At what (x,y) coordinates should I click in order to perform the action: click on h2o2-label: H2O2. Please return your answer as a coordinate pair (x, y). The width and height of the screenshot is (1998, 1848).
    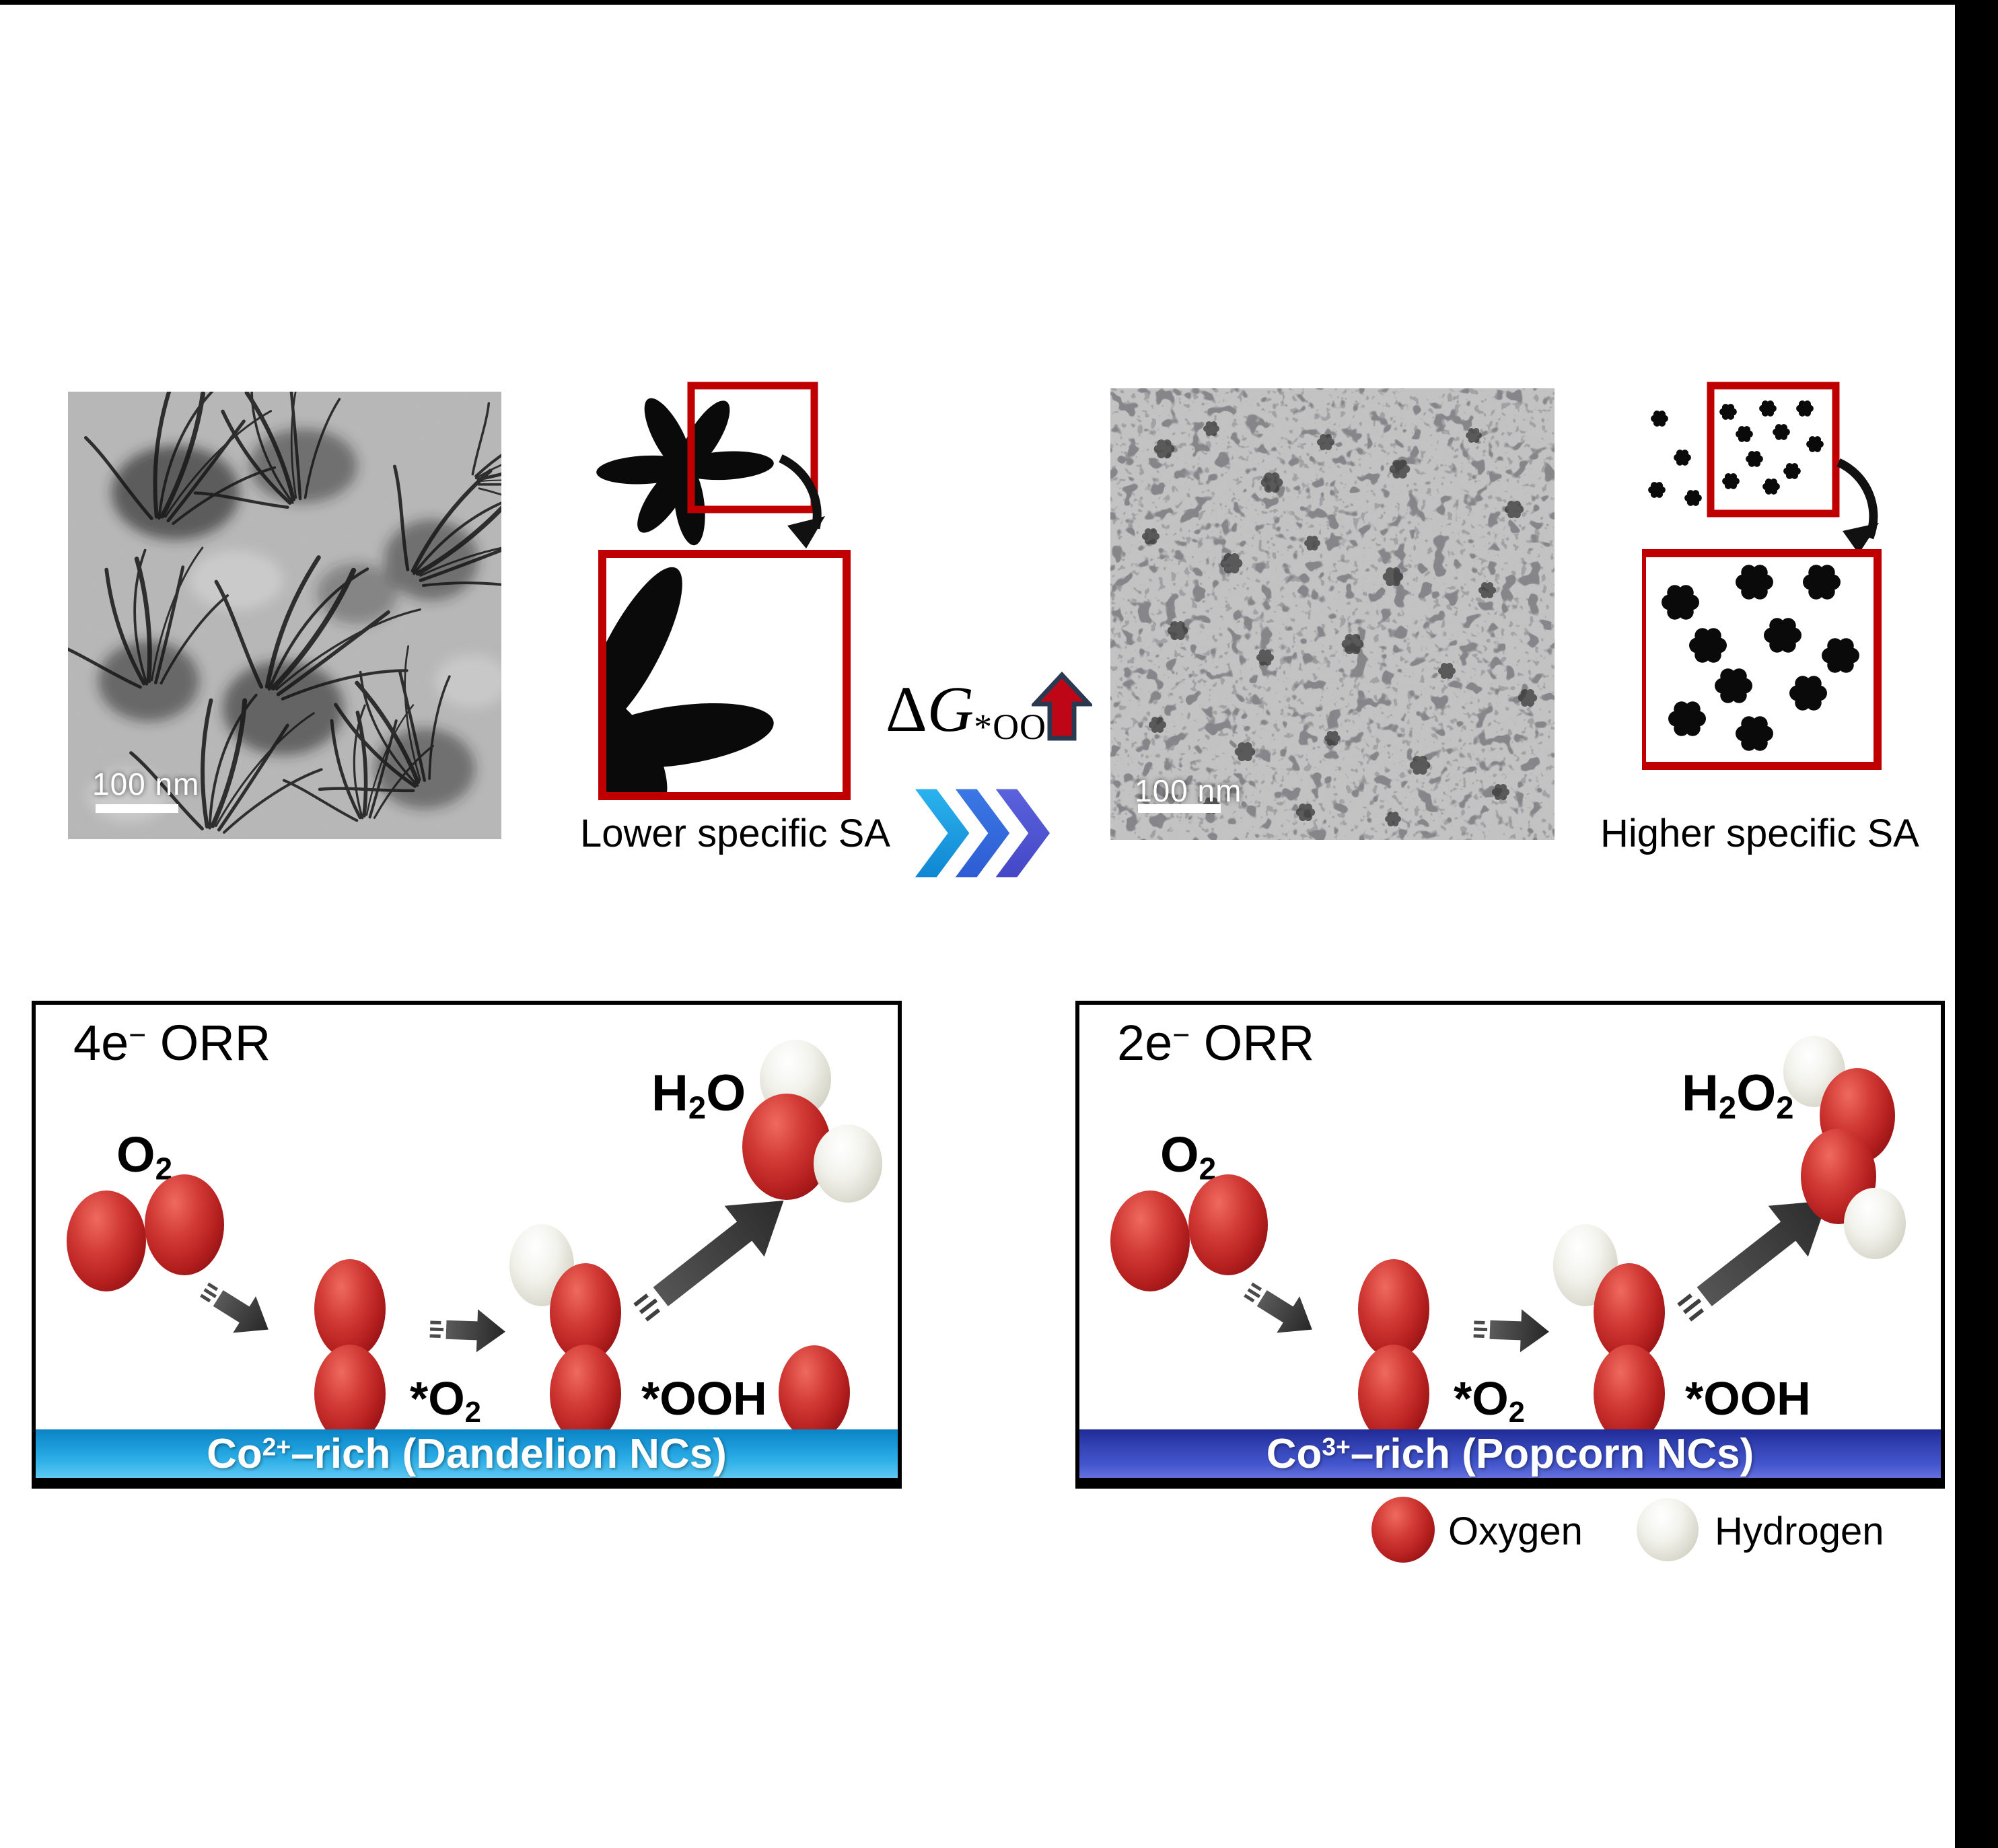
    Looking at the image, I should click on (1738, 1095).